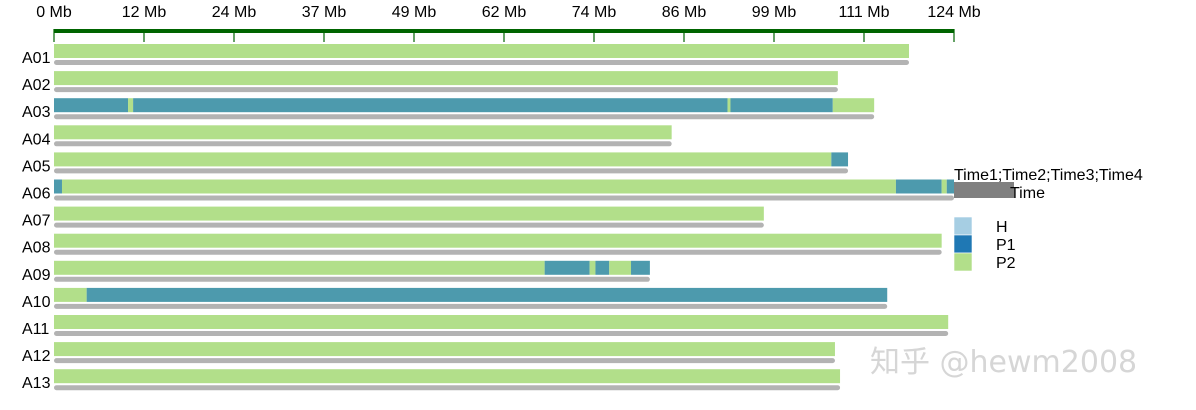 This screenshot has height=410, width=1196. I want to click on chromosome-row: A04, so click(347, 136).